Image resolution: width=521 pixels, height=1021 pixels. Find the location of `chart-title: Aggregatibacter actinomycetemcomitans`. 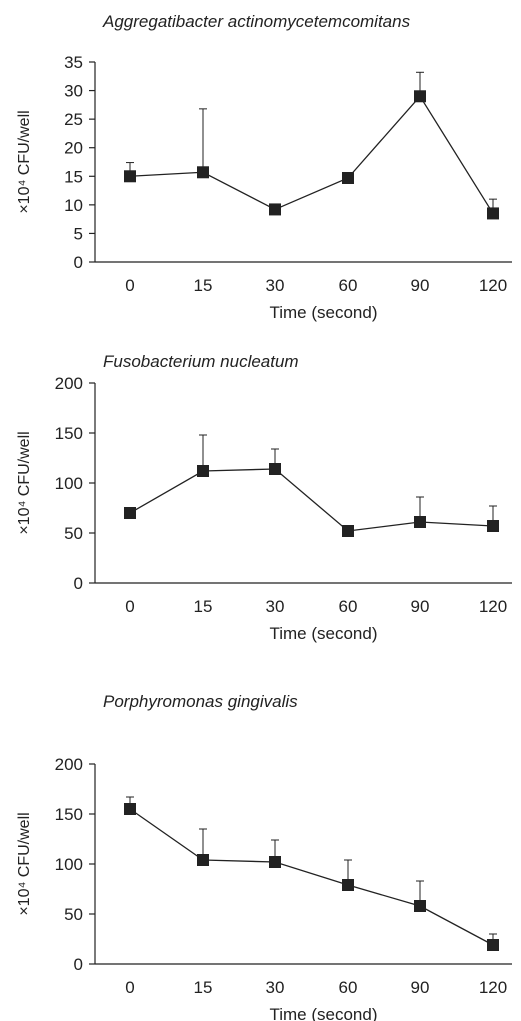

chart-title: Aggregatibacter actinomycetemcomitans is located at coordinates (257, 21).